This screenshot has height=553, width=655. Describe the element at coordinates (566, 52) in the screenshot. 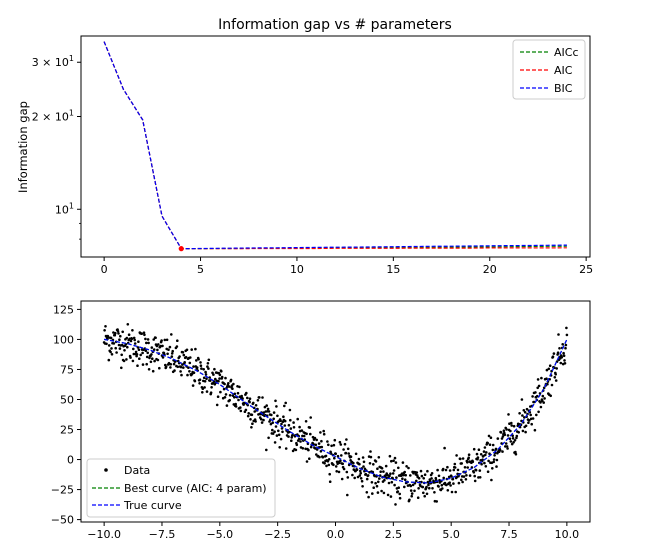

I see `legend-aicc-label: AICc` at that location.